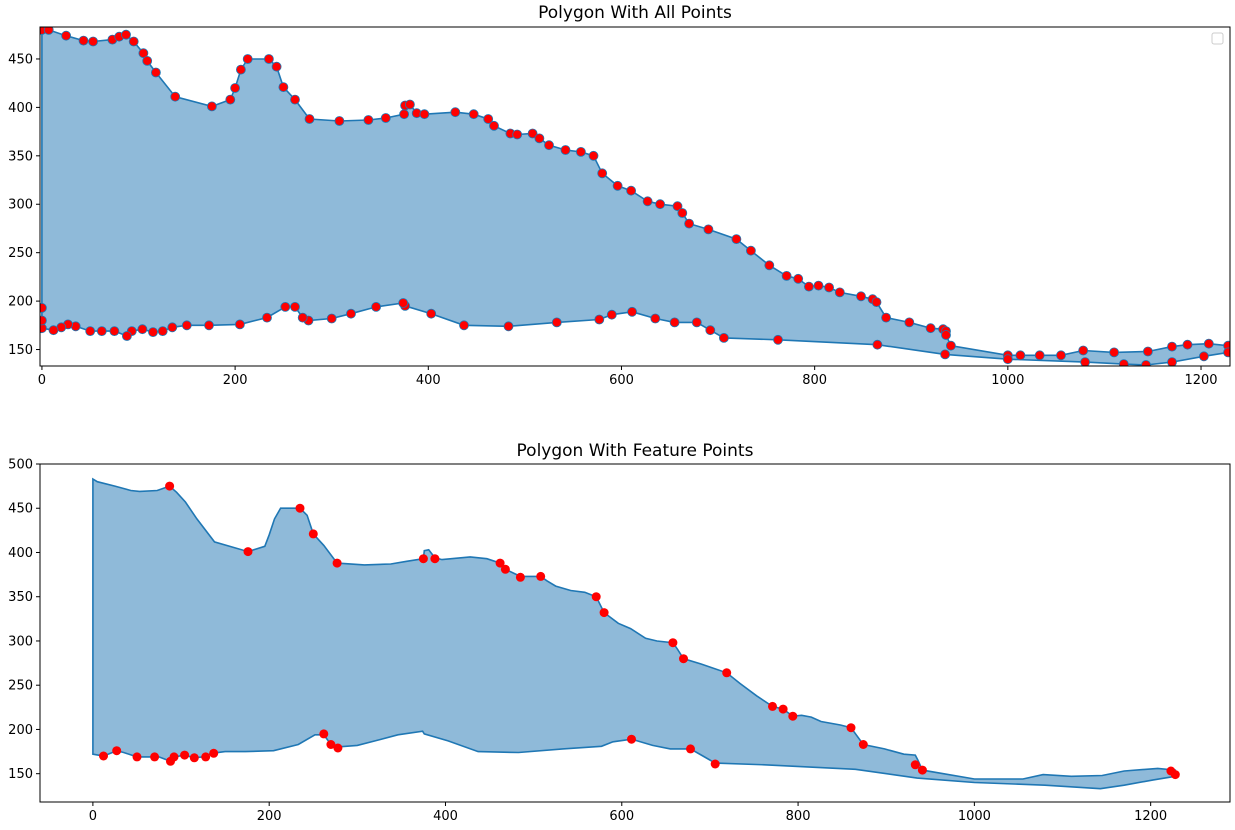 This screenshot has width=1235, height=830. I want to click on y-tick-label: 150, so click(20, 774).